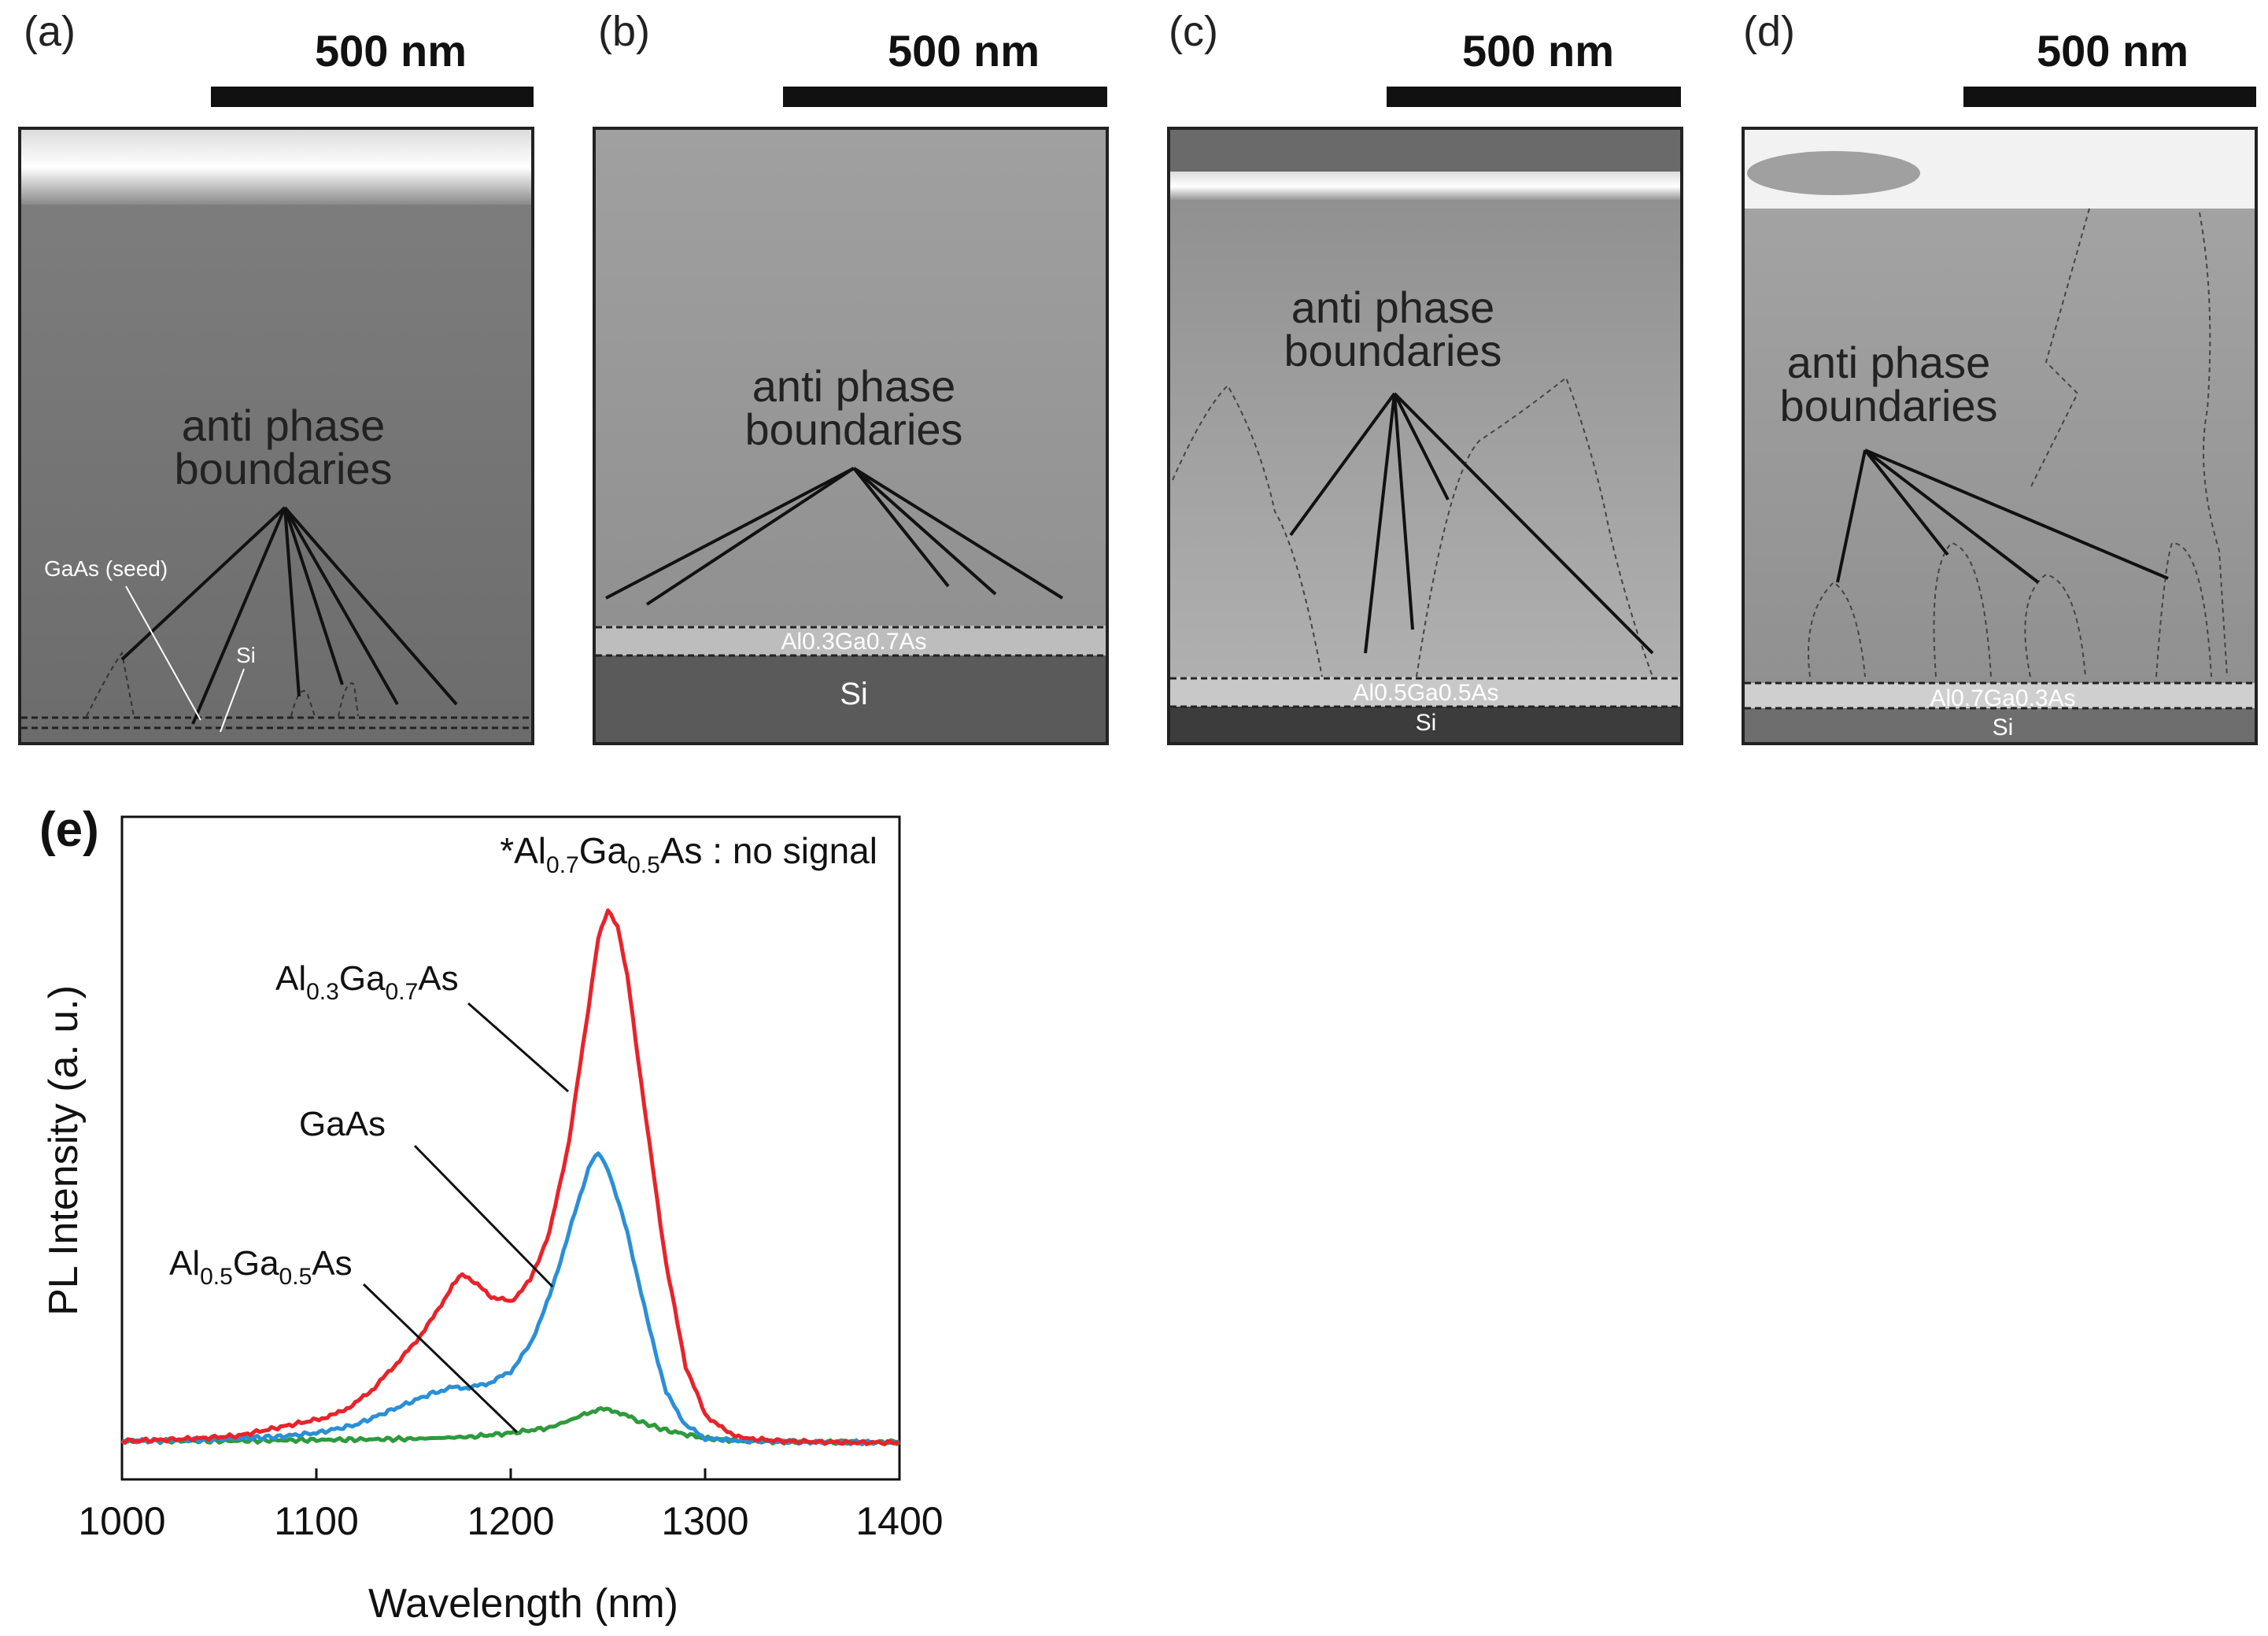  What do you see at coordinates (261, 1267) in the screenshot?
I see `label-al05-curve: Al0.5Ga0.5As` at bounding box center [261, 1267].